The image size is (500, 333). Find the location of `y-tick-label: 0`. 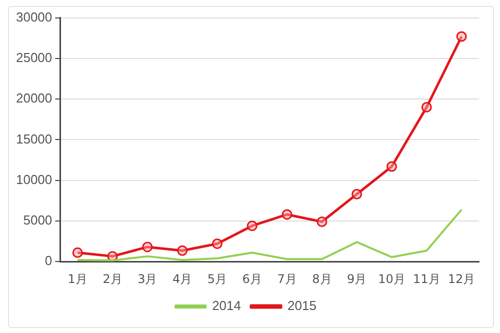

y-tick-label: 0 is located at coordinates (48, 260).